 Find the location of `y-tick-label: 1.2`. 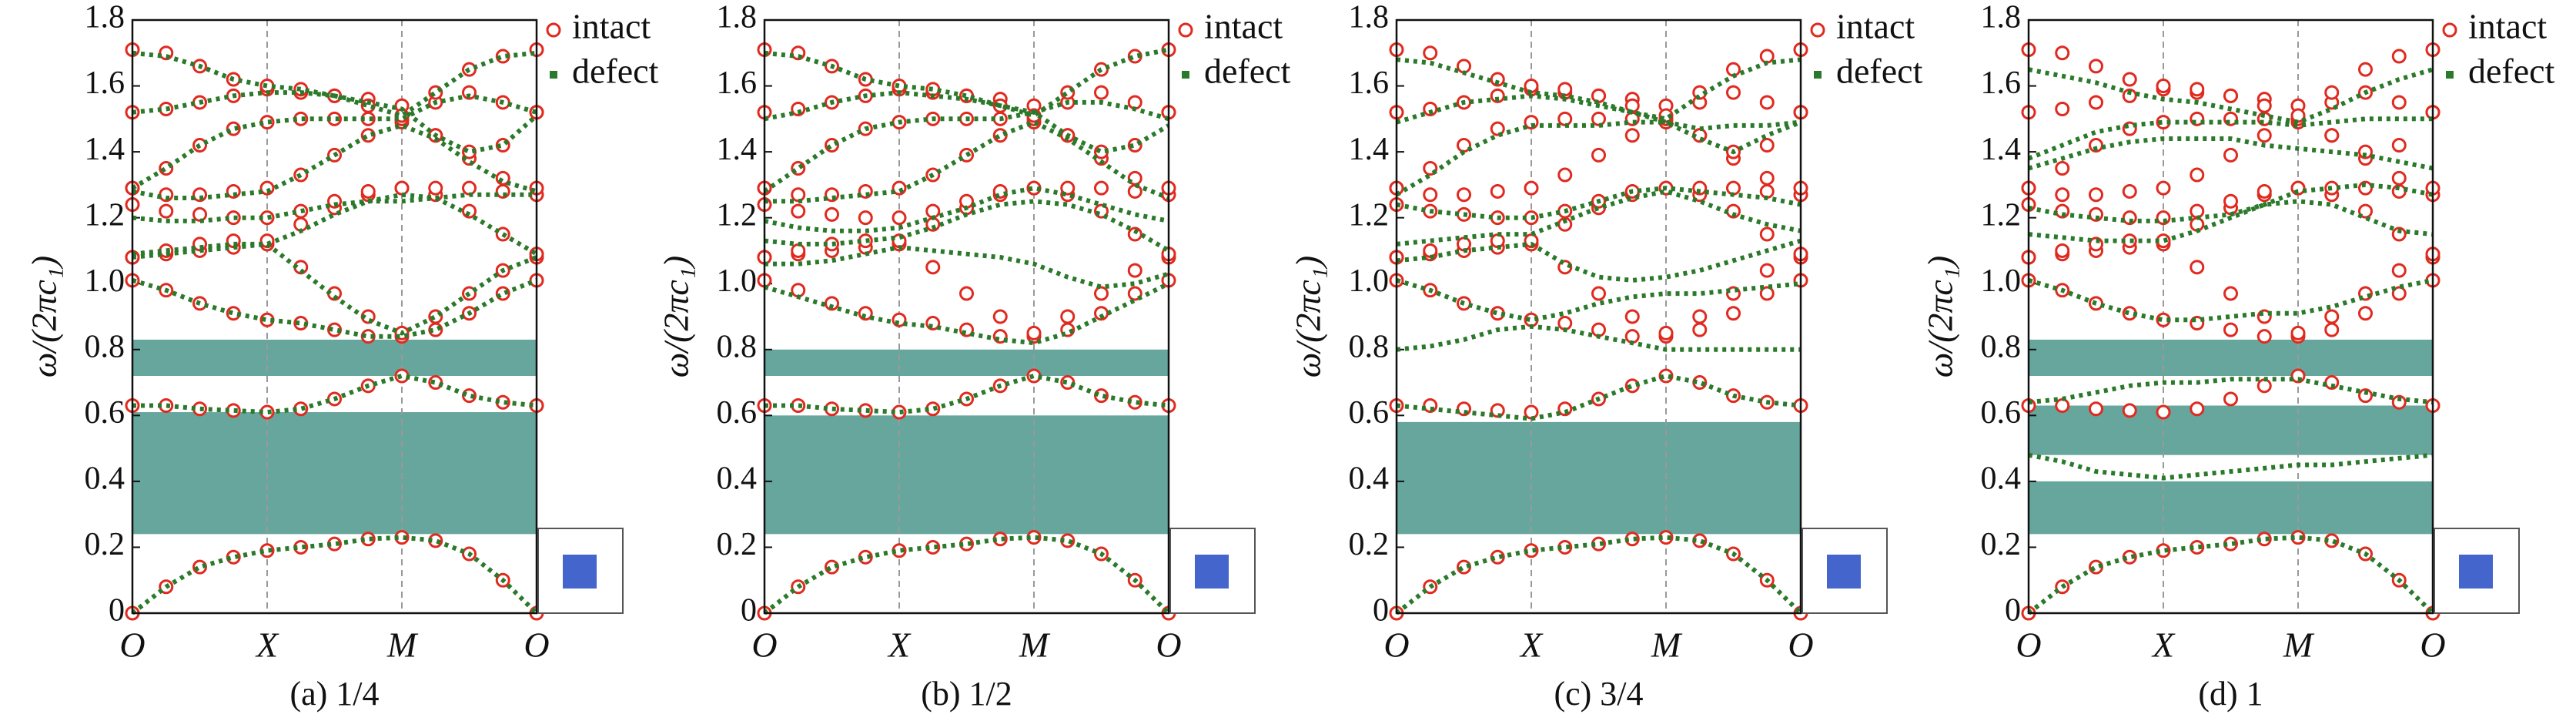

y-tick-label: 1.2 is located at coordinates (738, 215).